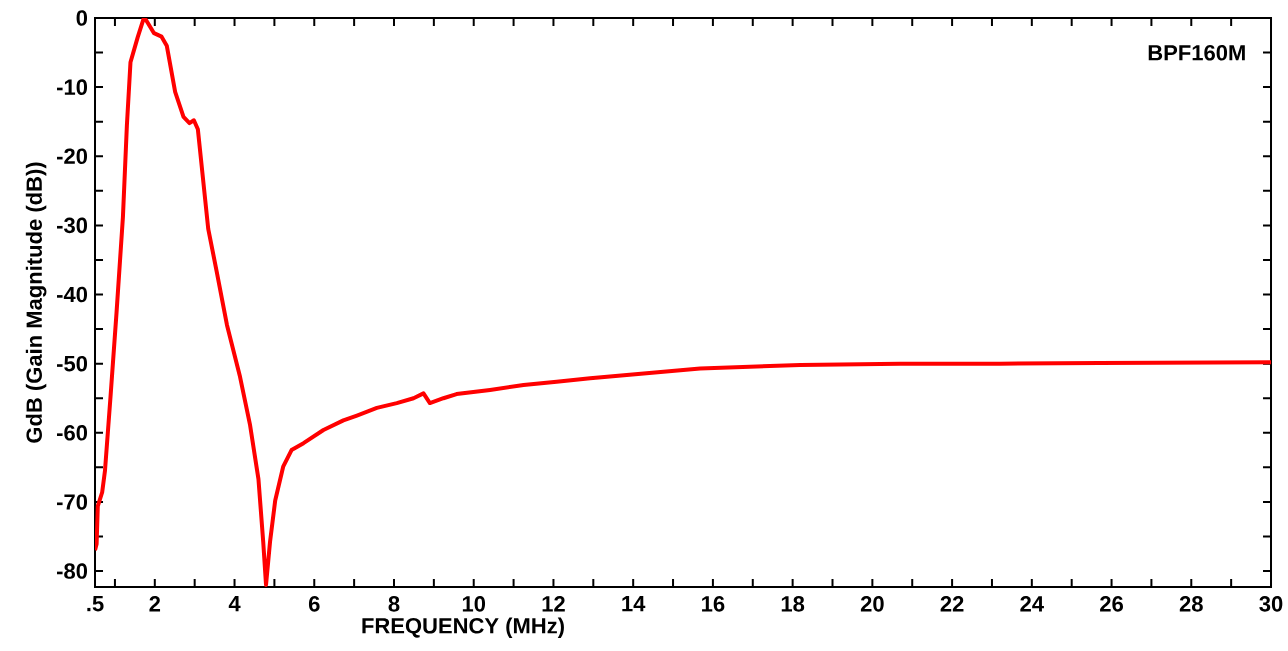  What do you see at coordinates (793, 604) in the screenshot?
I see `x-tick-label: 18` at bounding box center [793, 604].